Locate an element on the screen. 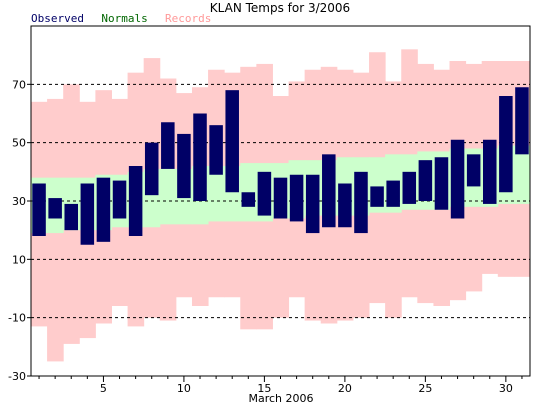 This screenshot has width=540, height=406. x-axis-label: March 2006 is located at coordinates (280, 398).